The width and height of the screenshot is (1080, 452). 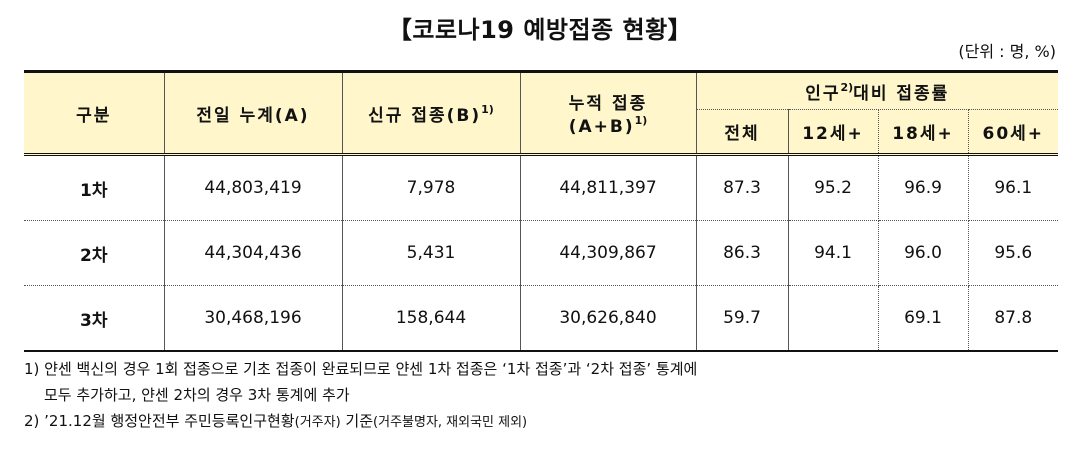 I want to click on cell-age18: 96.0, so click(x=923, y=253).